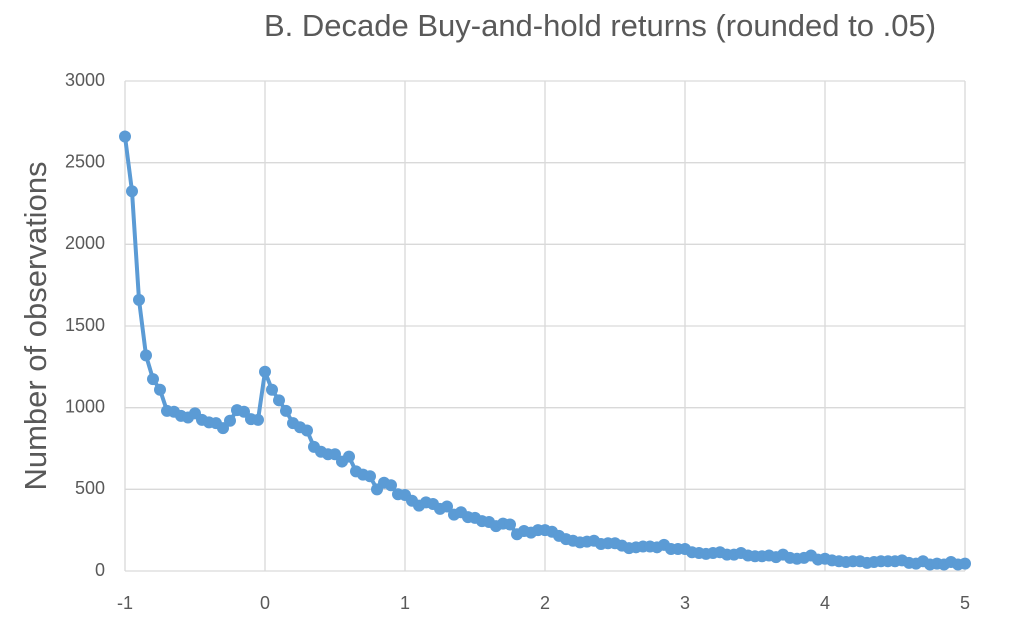 The width and height of the screenshot is (1011, 635). I want to click on x-tick-label: 1, so click(405, 603).